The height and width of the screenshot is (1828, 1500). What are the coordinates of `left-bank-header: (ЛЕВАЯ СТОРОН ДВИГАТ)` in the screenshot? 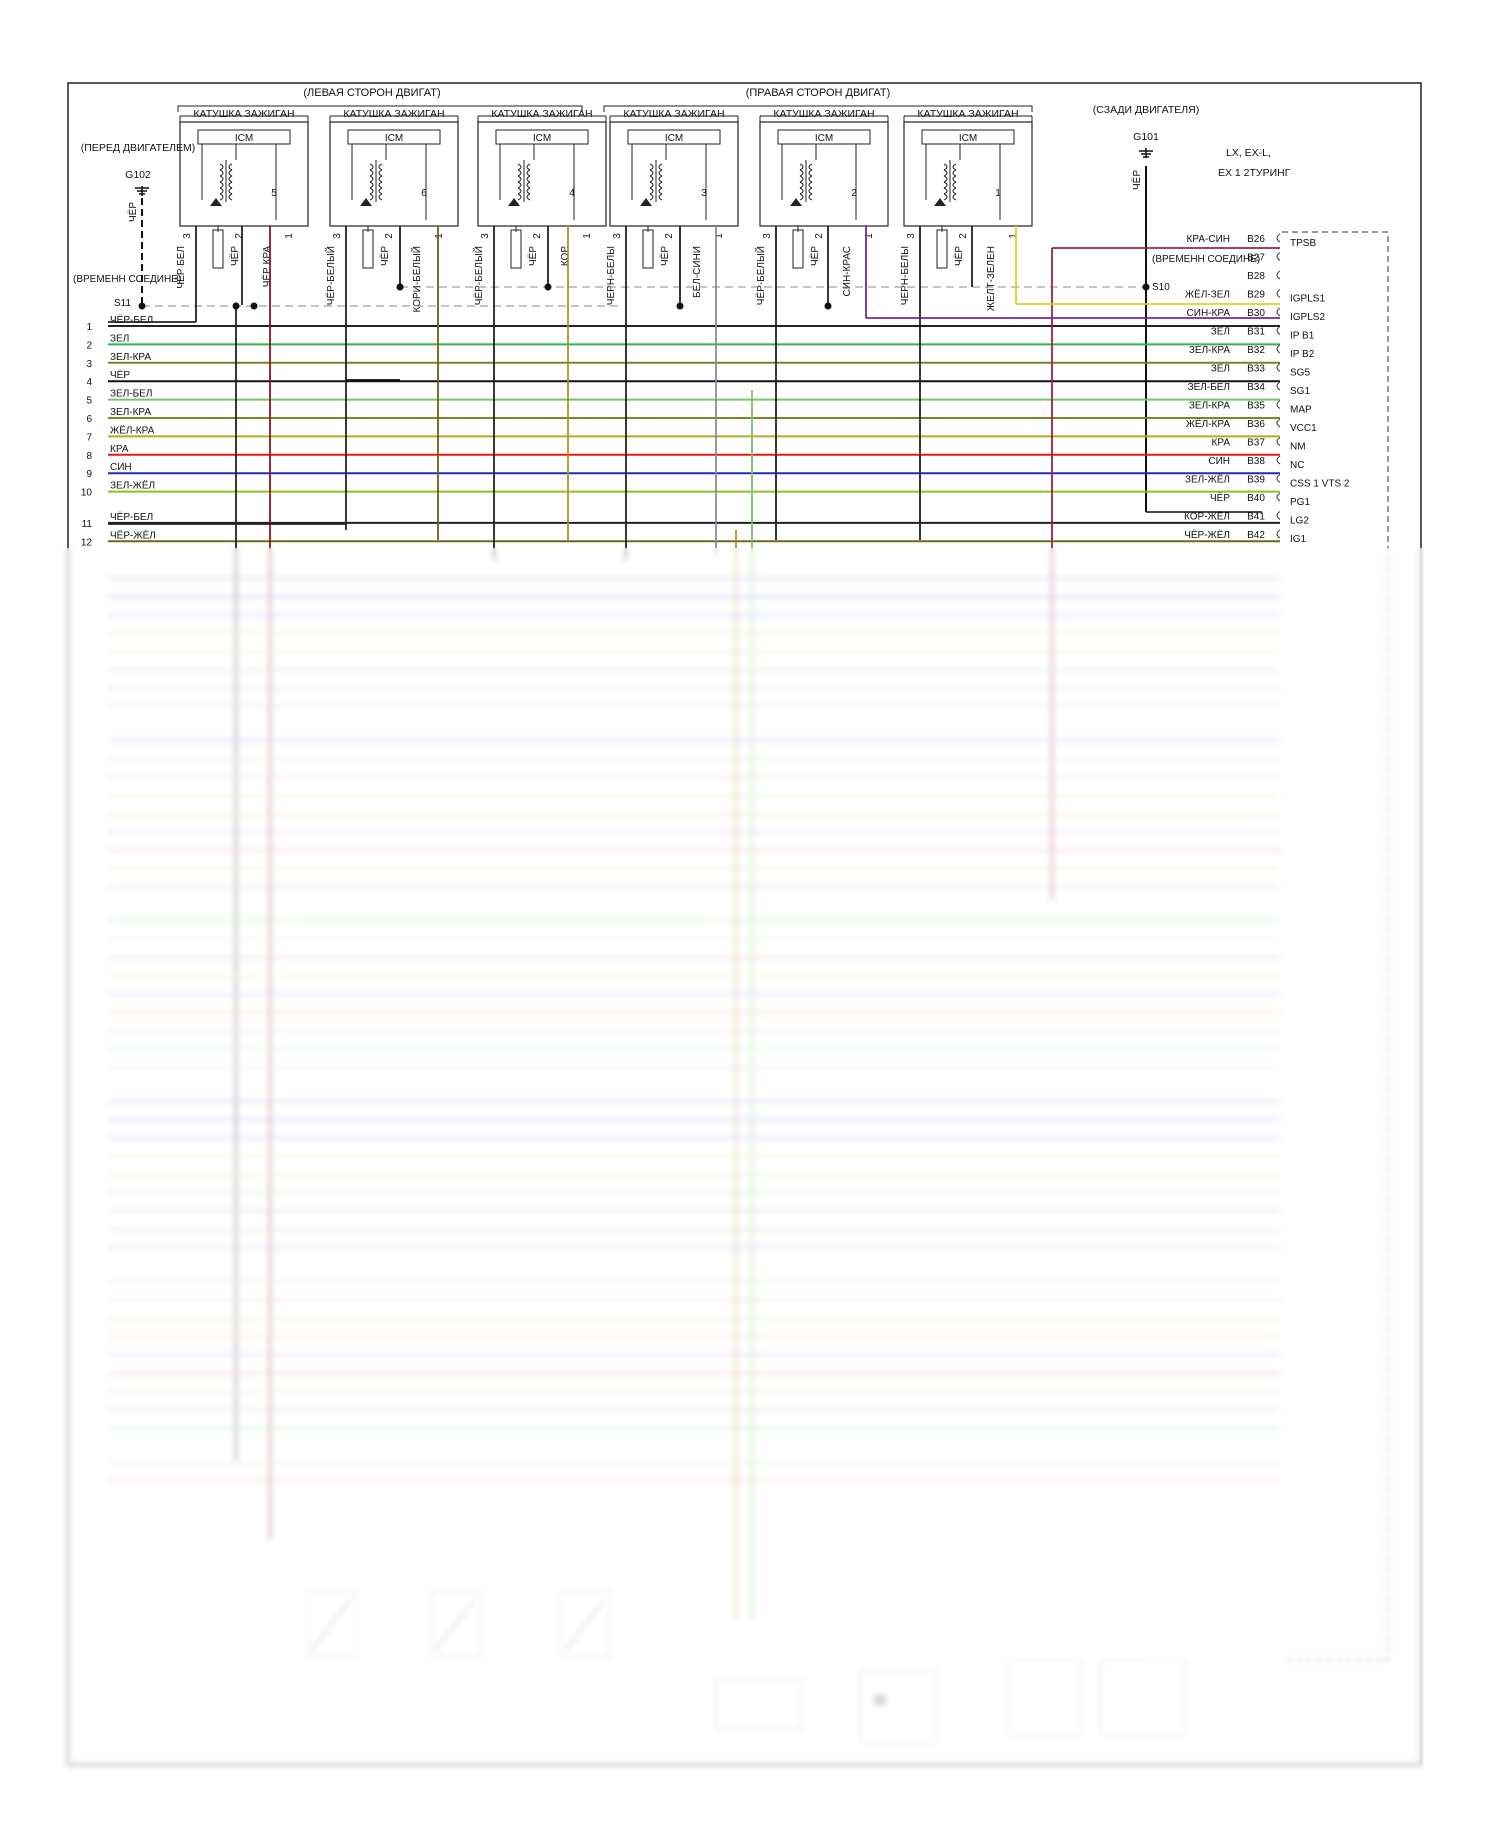 It's located at (371, 93).